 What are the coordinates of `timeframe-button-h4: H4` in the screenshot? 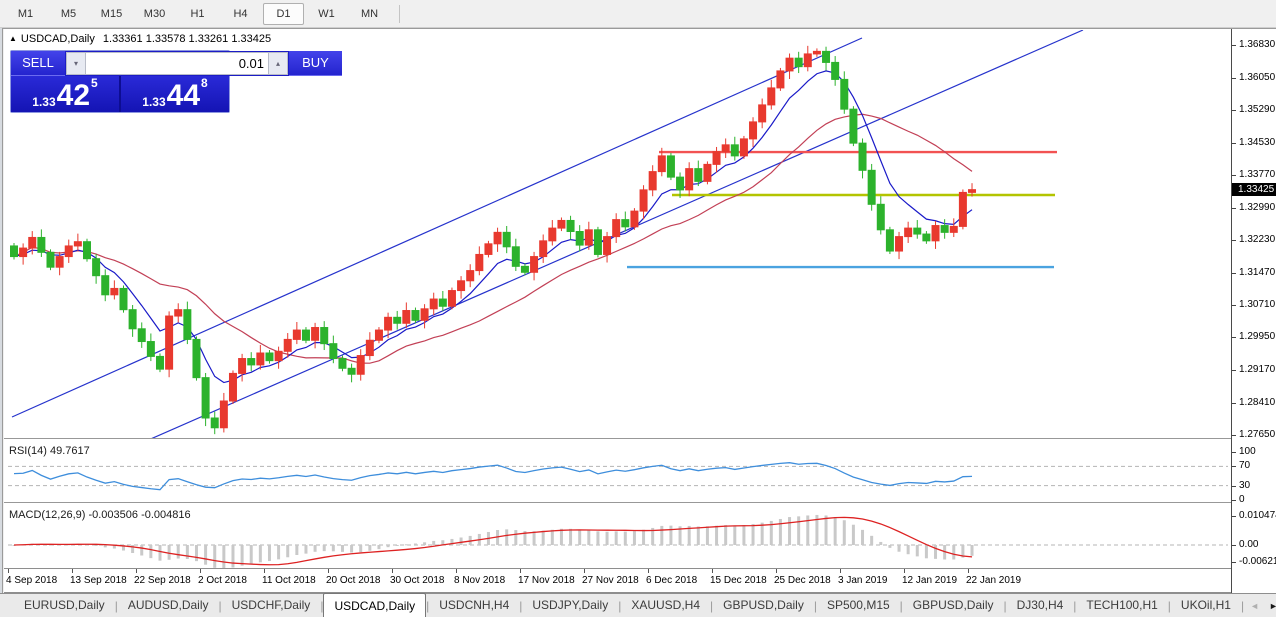 It's located at (240, 13).